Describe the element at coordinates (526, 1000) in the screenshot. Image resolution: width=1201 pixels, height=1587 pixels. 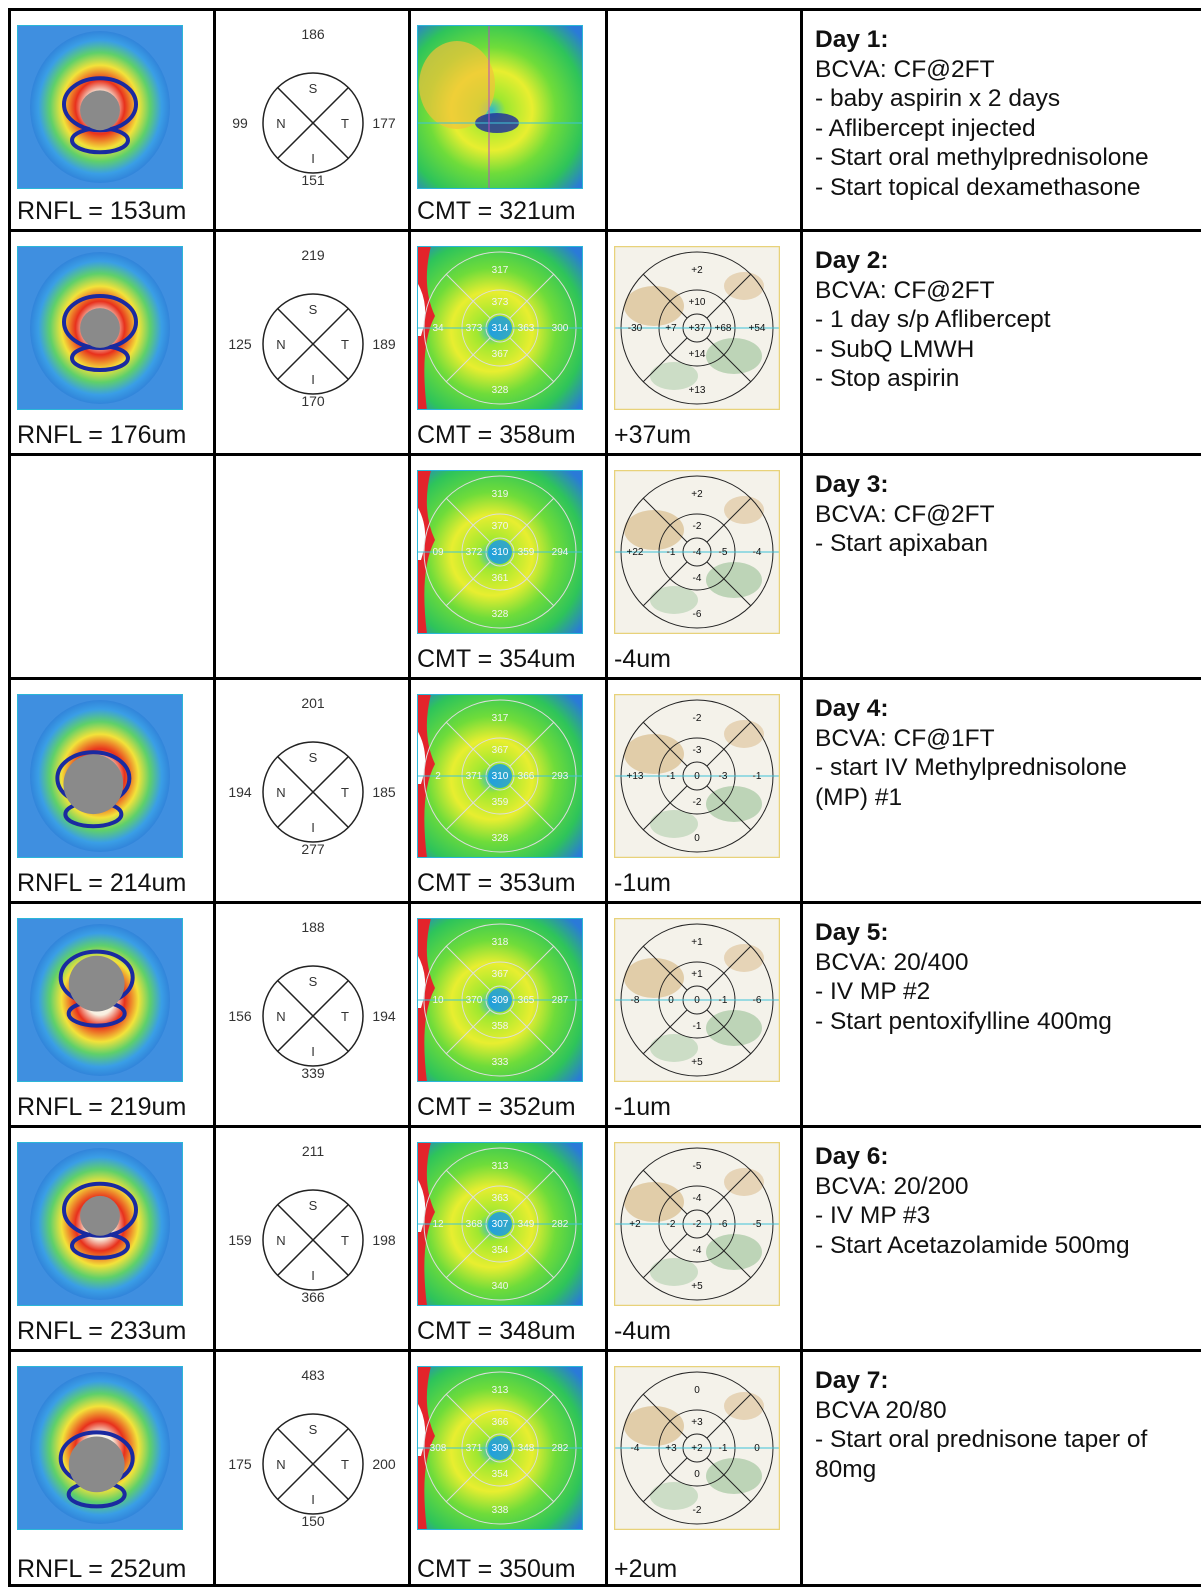
I see `etdrs-value: 365` at that location.